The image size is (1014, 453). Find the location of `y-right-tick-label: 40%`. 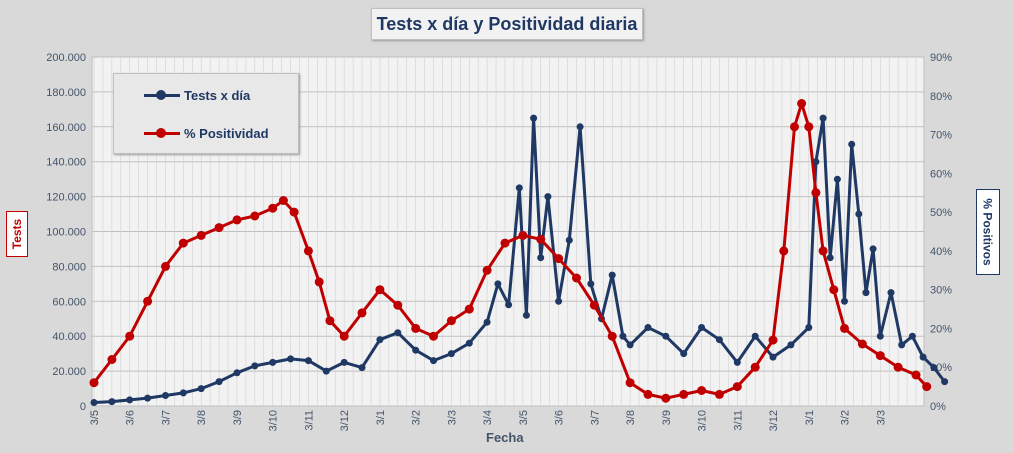

y-right-tick-label: 40% is located at coordinates (941, 252).